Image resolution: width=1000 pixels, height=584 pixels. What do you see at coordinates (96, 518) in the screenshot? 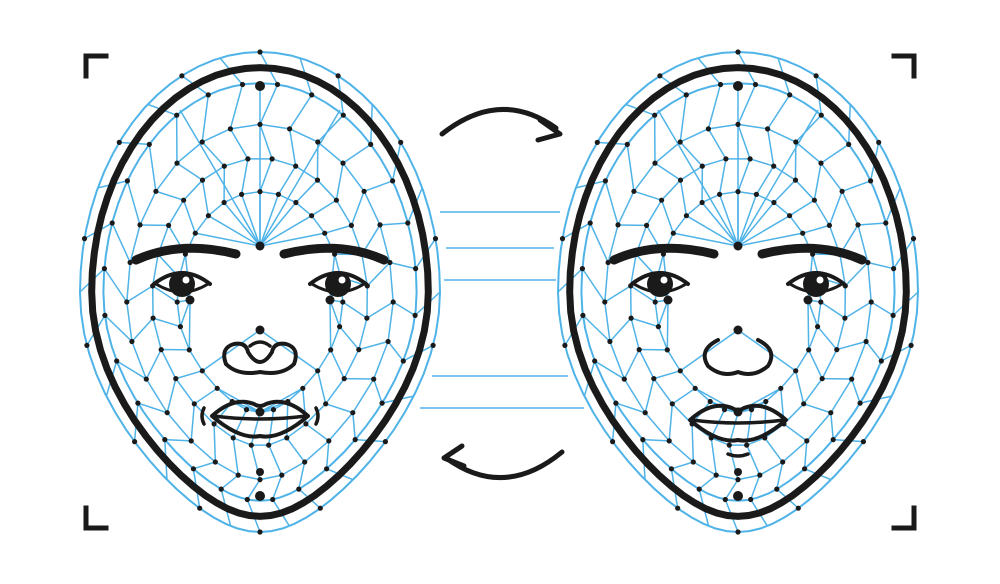
I see `bracket-bottom-left` at bounding box center [96, 518].